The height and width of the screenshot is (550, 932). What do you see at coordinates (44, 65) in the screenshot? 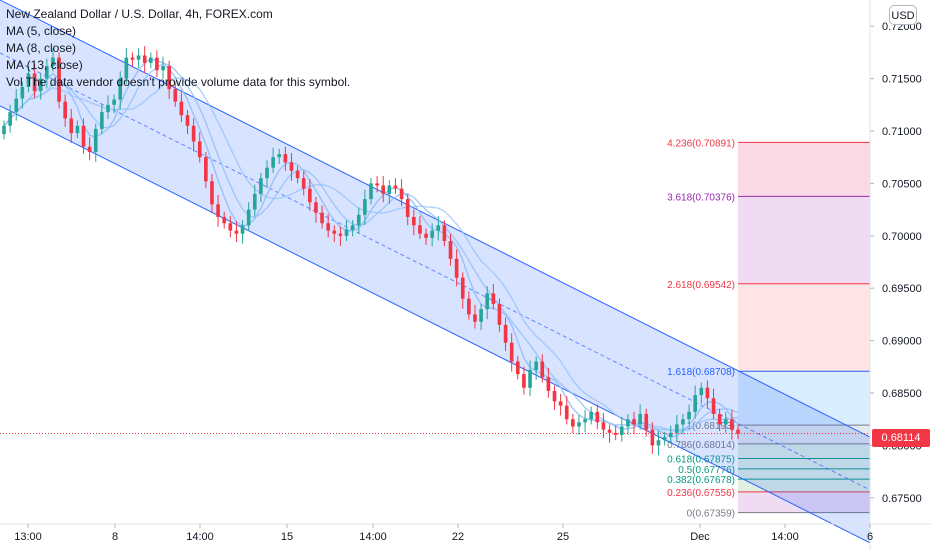
I see `ma13-label: MA (13, close)` at bounding box center [44, 65].